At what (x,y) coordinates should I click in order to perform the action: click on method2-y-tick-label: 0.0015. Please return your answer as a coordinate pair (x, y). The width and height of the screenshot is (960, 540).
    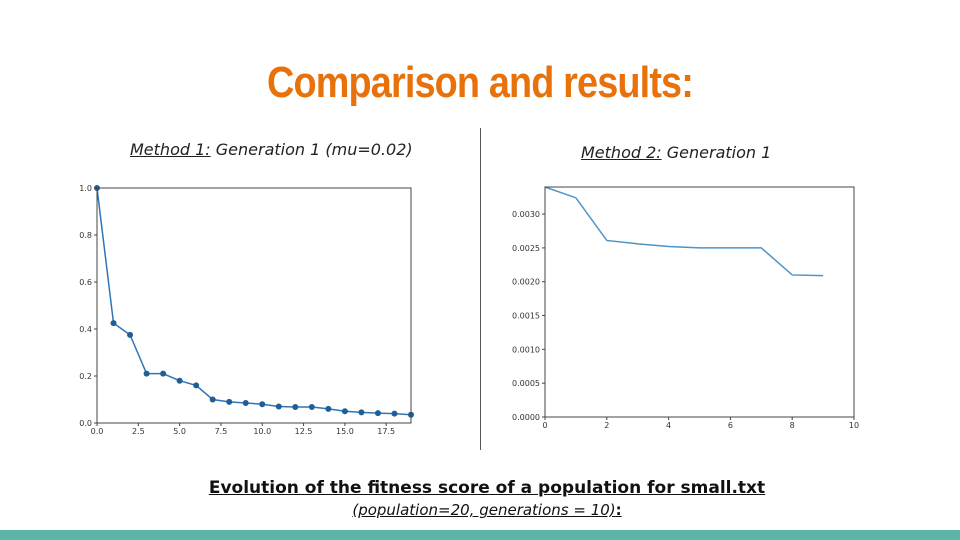
    Looking at the image, I should click on (526, 316).